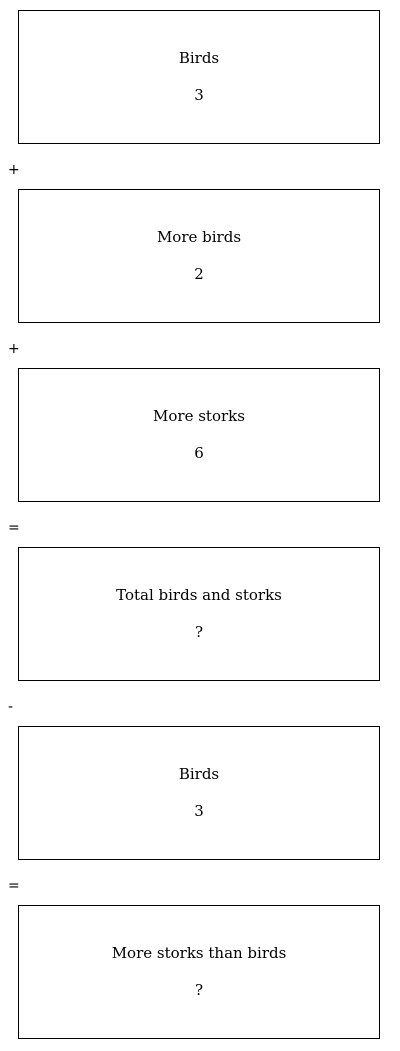 The image size is (400, 1051). What do you see at coordinates (199, 453) in the screenshot?
I see `step-value: 6` at bounding box center [199, 453].